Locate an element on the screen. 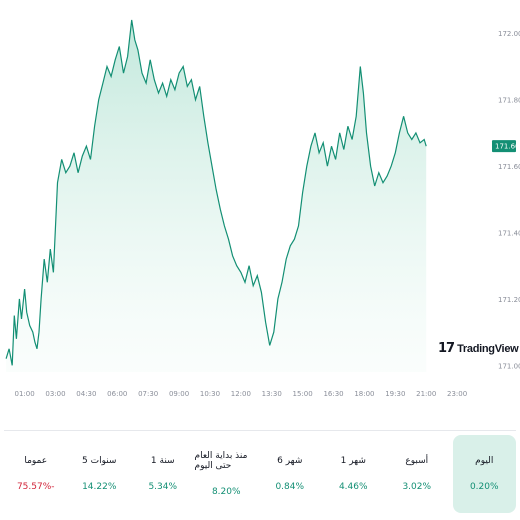 The image size is (520, 520). last-price-label: 171.660 is located at coordinates (506, 146).